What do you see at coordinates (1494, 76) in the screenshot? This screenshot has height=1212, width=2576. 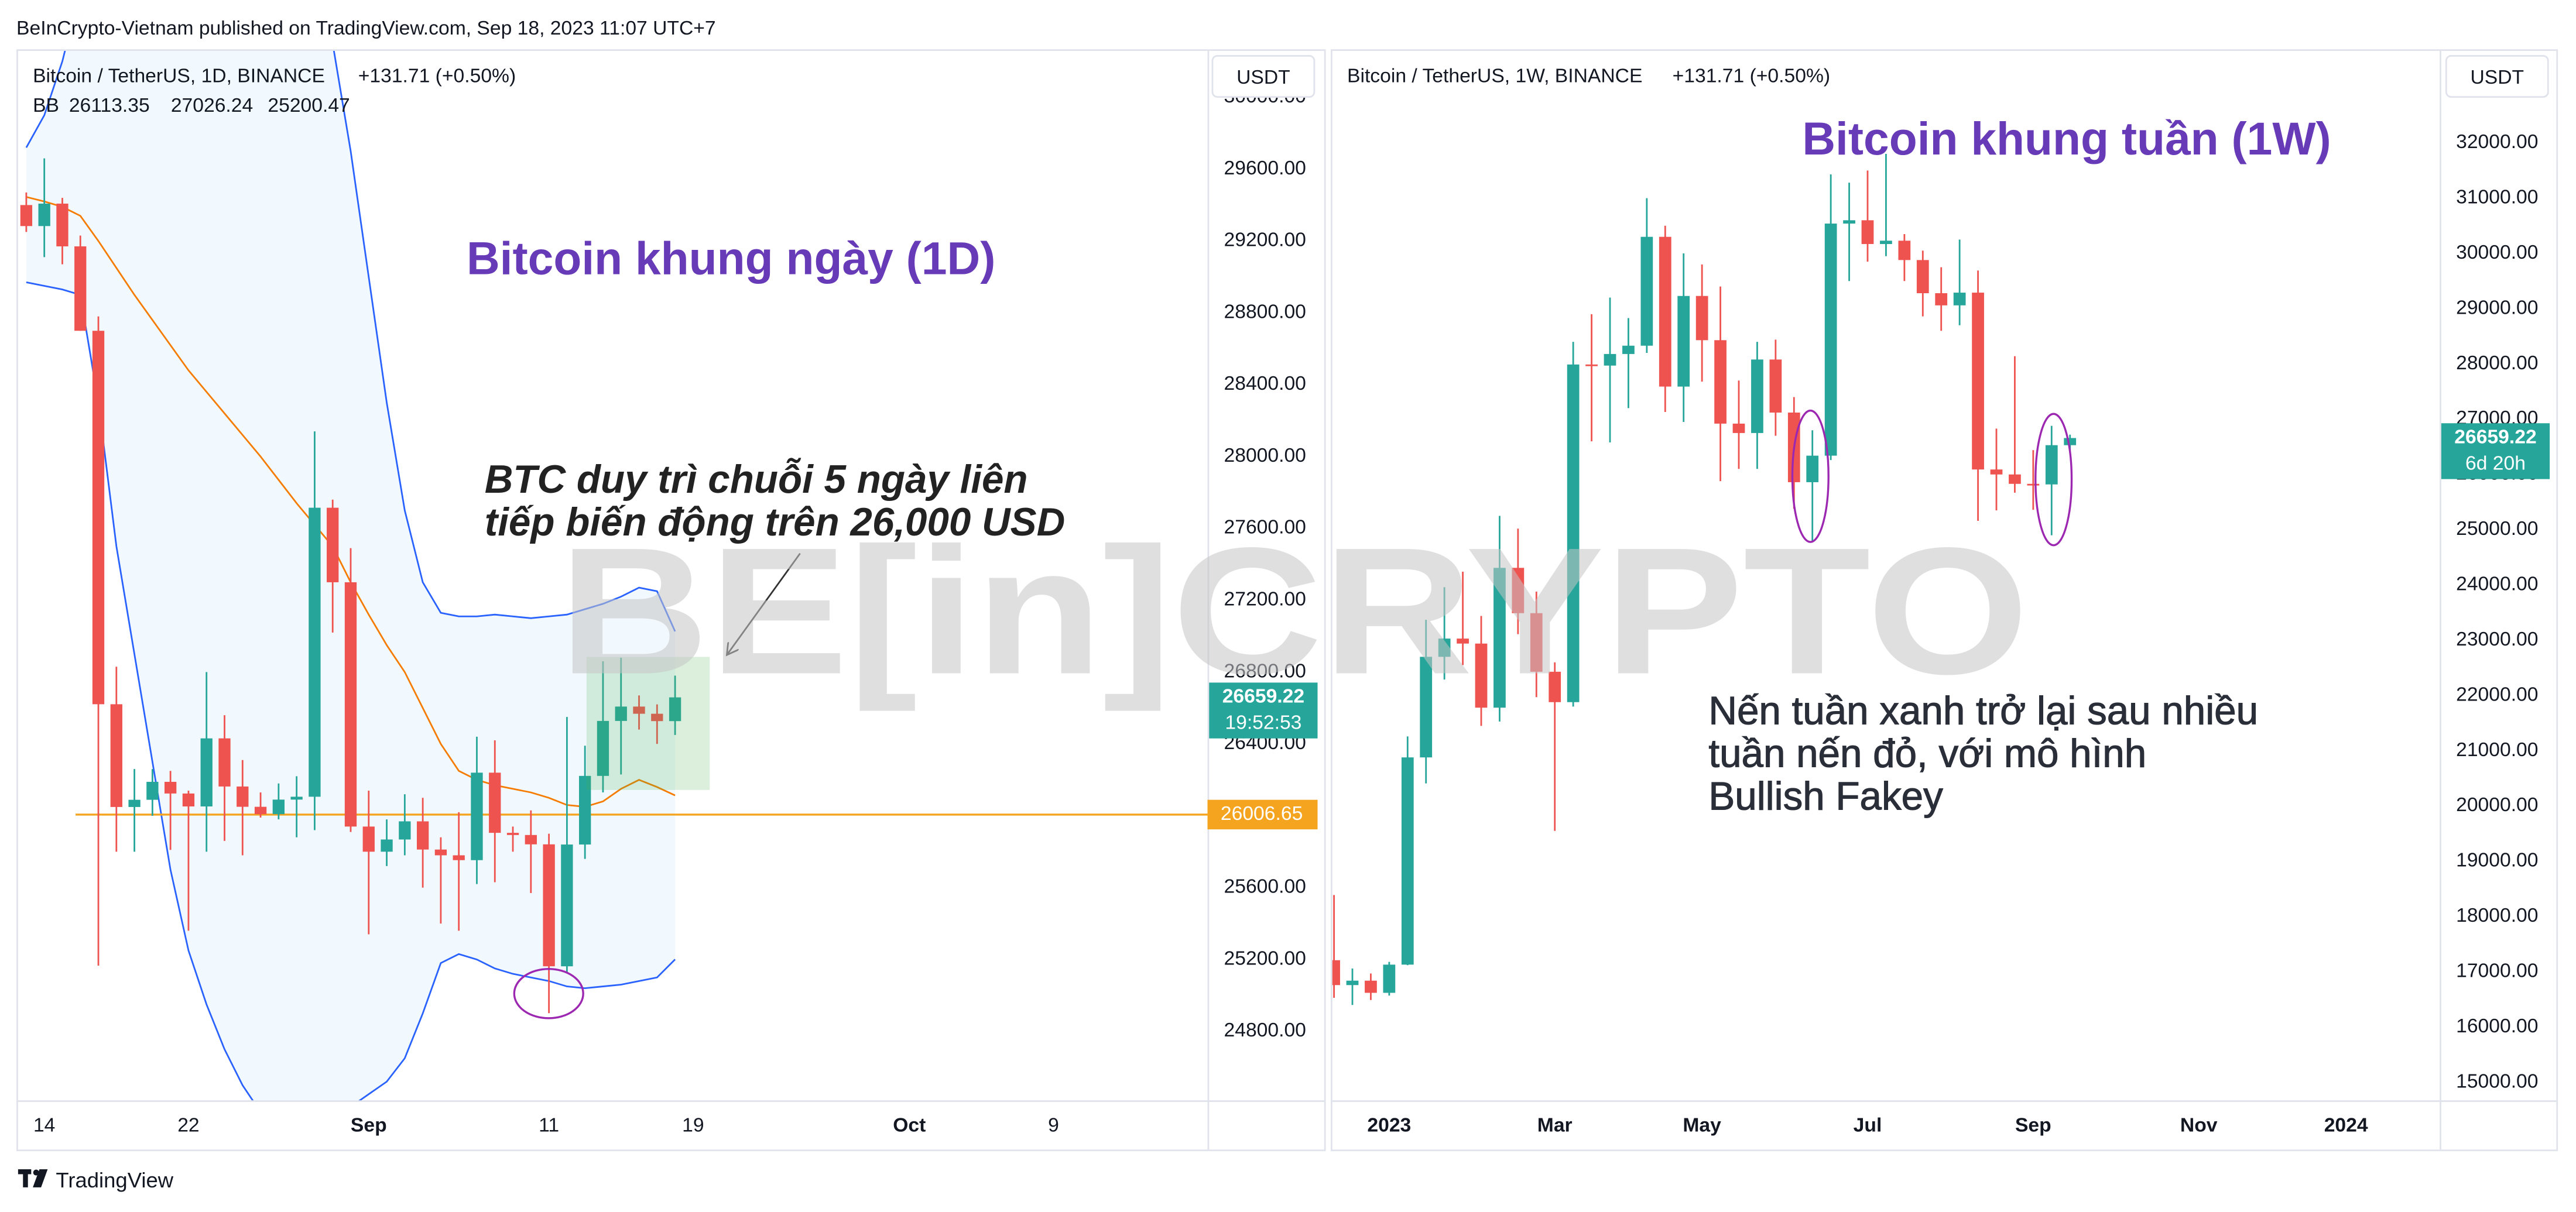 I see `symbol-legend: Bitcoin / TetherUS, 1W, BINANCE` at bounding box center [1494, 76].